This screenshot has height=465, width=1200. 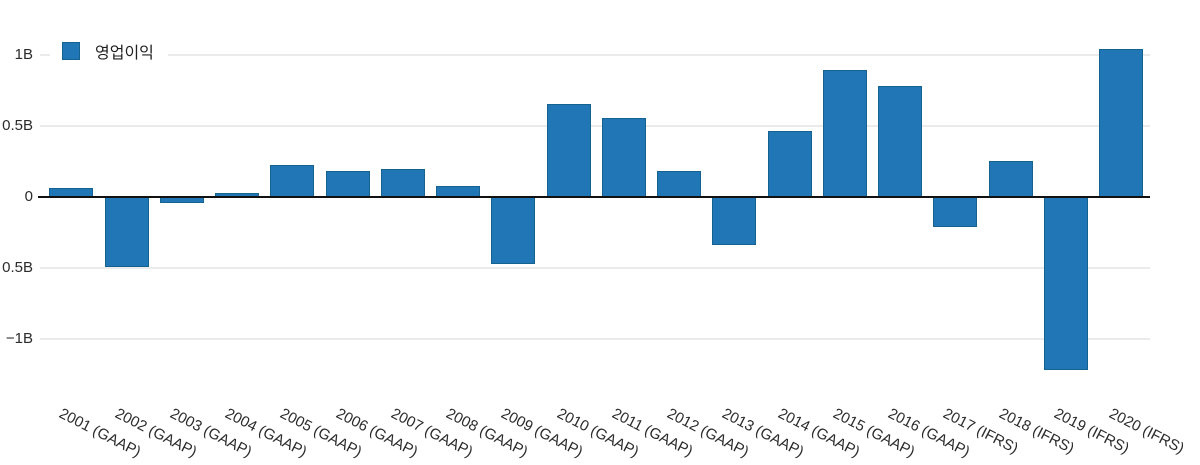 What do you see at coordinates (595, 339) in the screenshot?
I see `gridline-−1B` at bounding box center [595, 339].